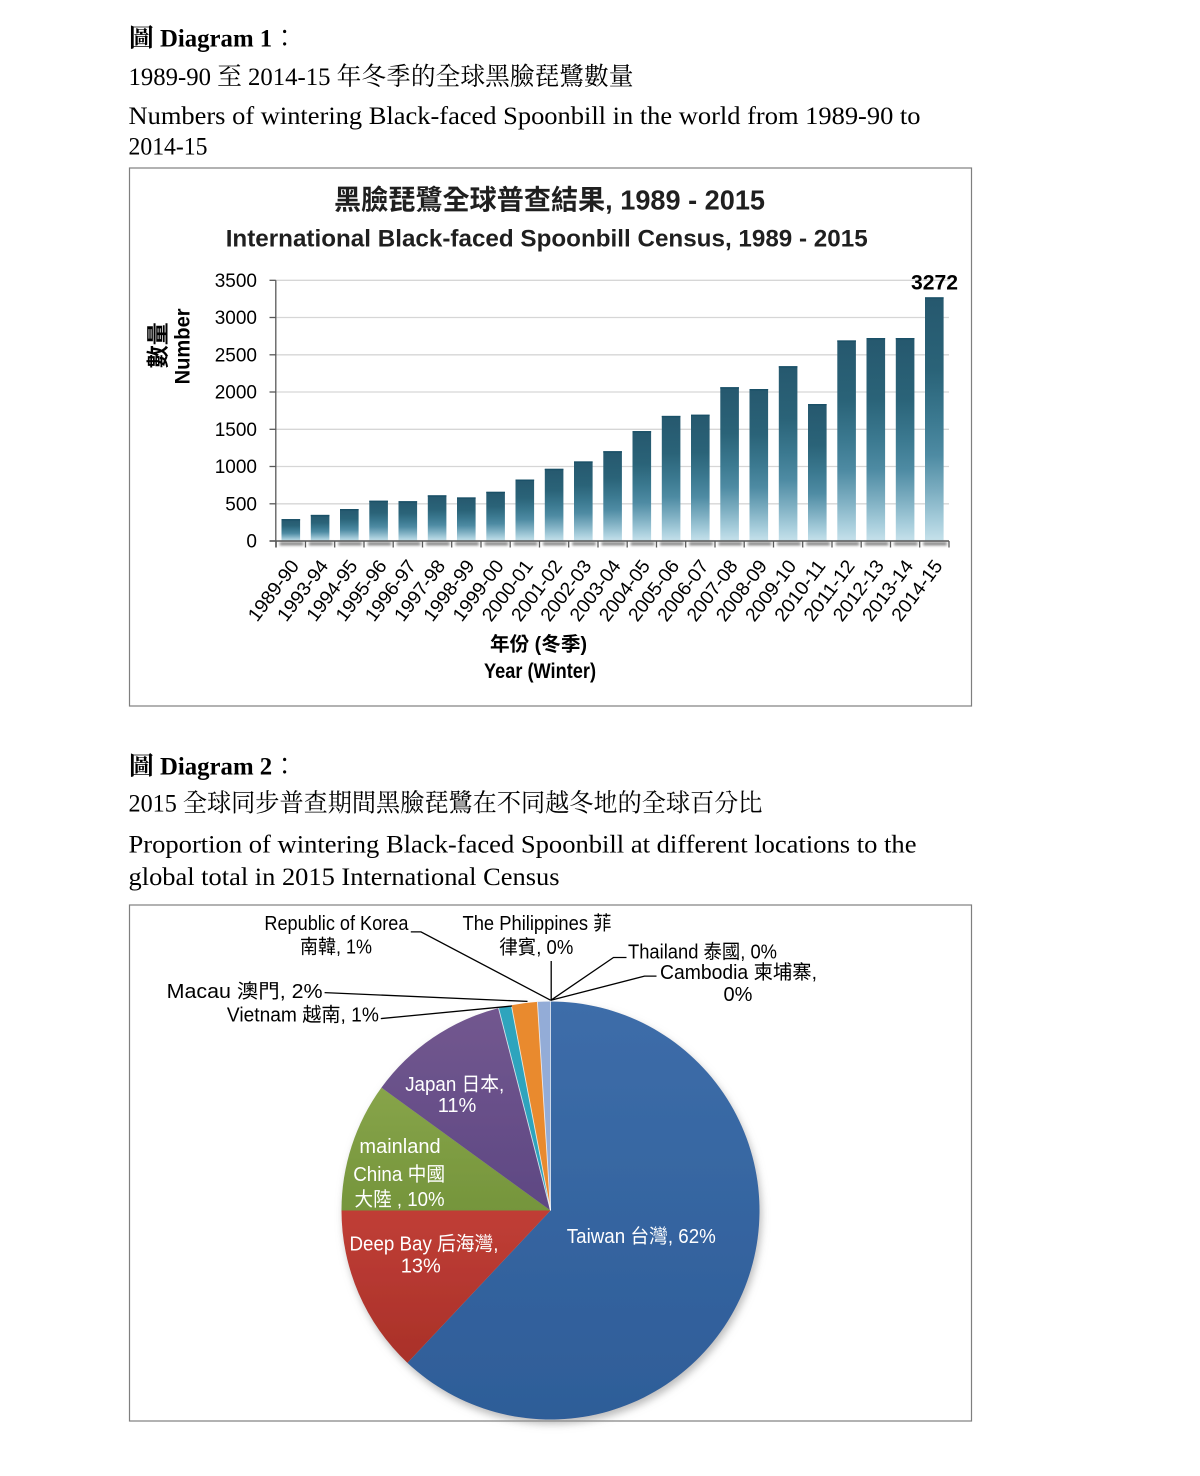 The width and height of the screenshot is (1200, 1476). Describe the element at coordinates (421, 1267) in the screenshot. I see `svg-text: 13%` at that location.